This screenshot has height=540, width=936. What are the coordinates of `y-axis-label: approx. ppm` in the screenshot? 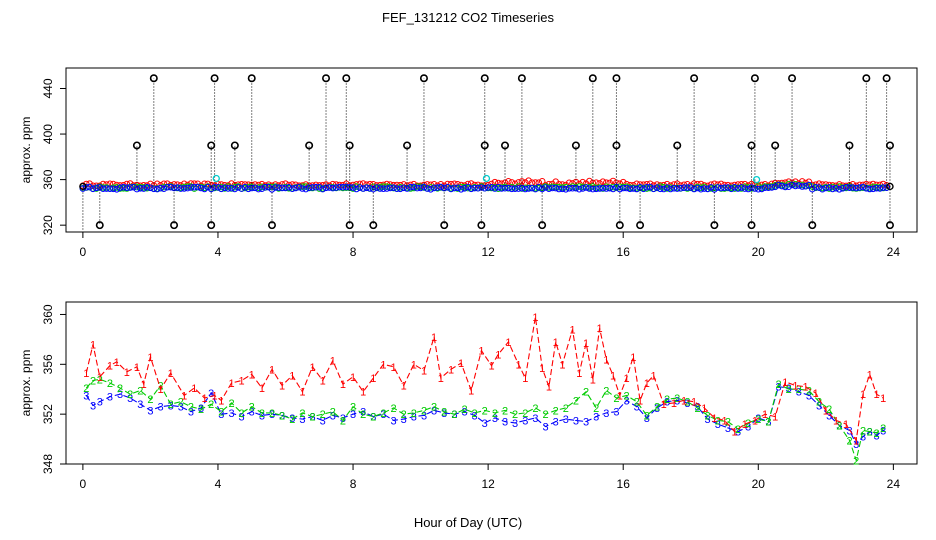 It's located at (26, 150).